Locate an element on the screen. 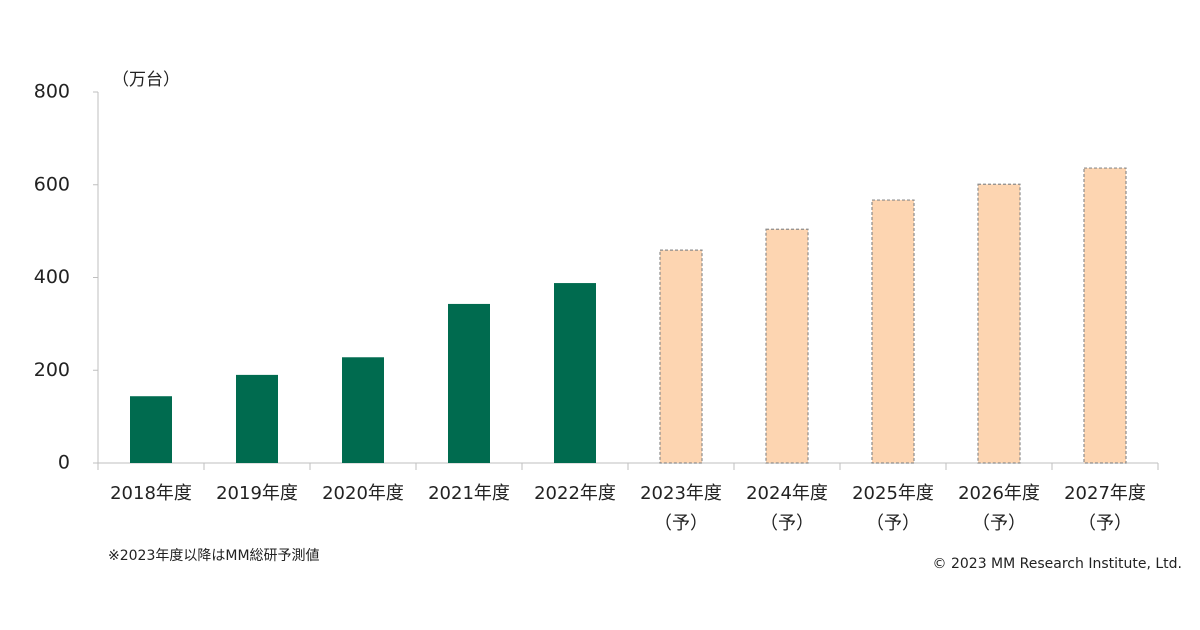 The image size is (1200, 630). x-tick-label: 2020年度 is located at coordinates (363, 493).